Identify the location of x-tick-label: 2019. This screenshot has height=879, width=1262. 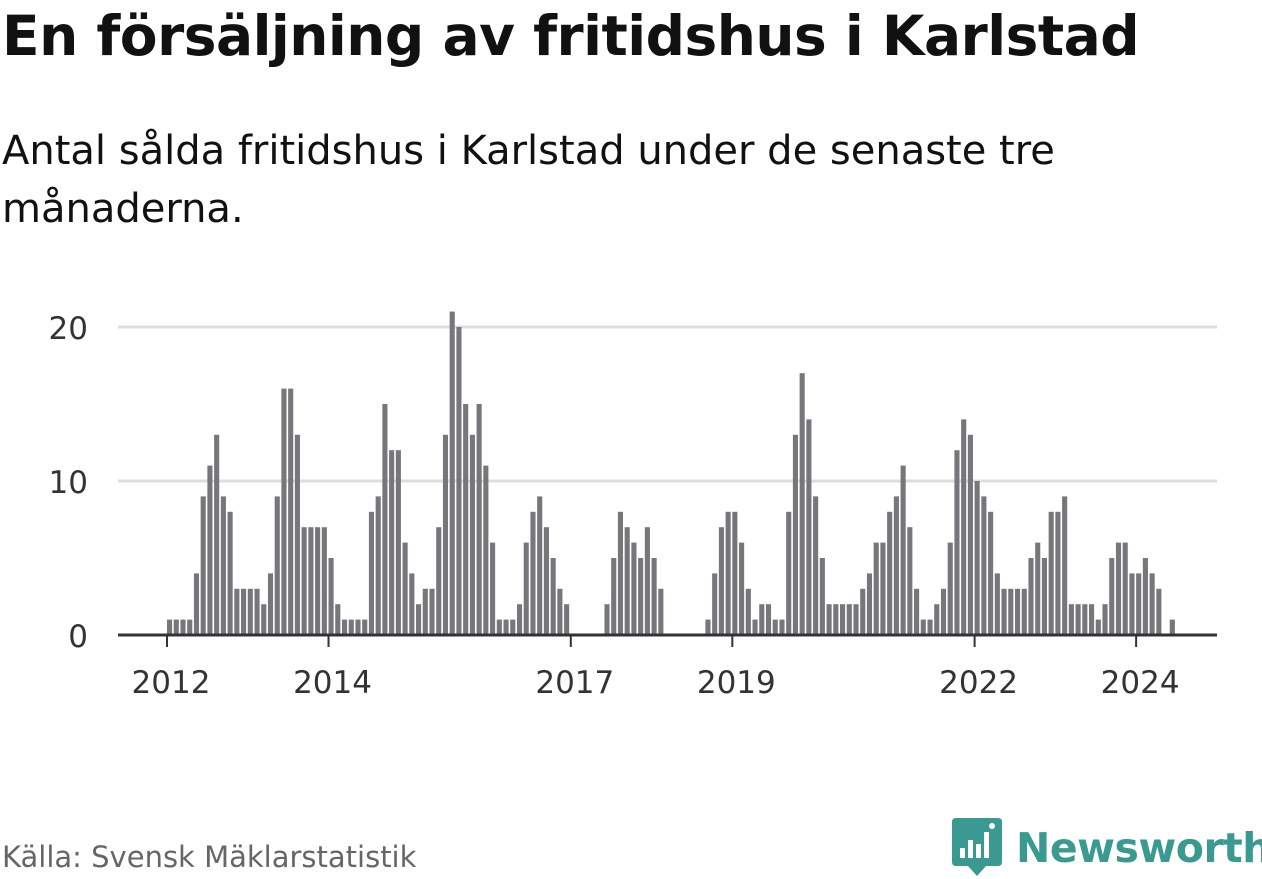
(736, 683).